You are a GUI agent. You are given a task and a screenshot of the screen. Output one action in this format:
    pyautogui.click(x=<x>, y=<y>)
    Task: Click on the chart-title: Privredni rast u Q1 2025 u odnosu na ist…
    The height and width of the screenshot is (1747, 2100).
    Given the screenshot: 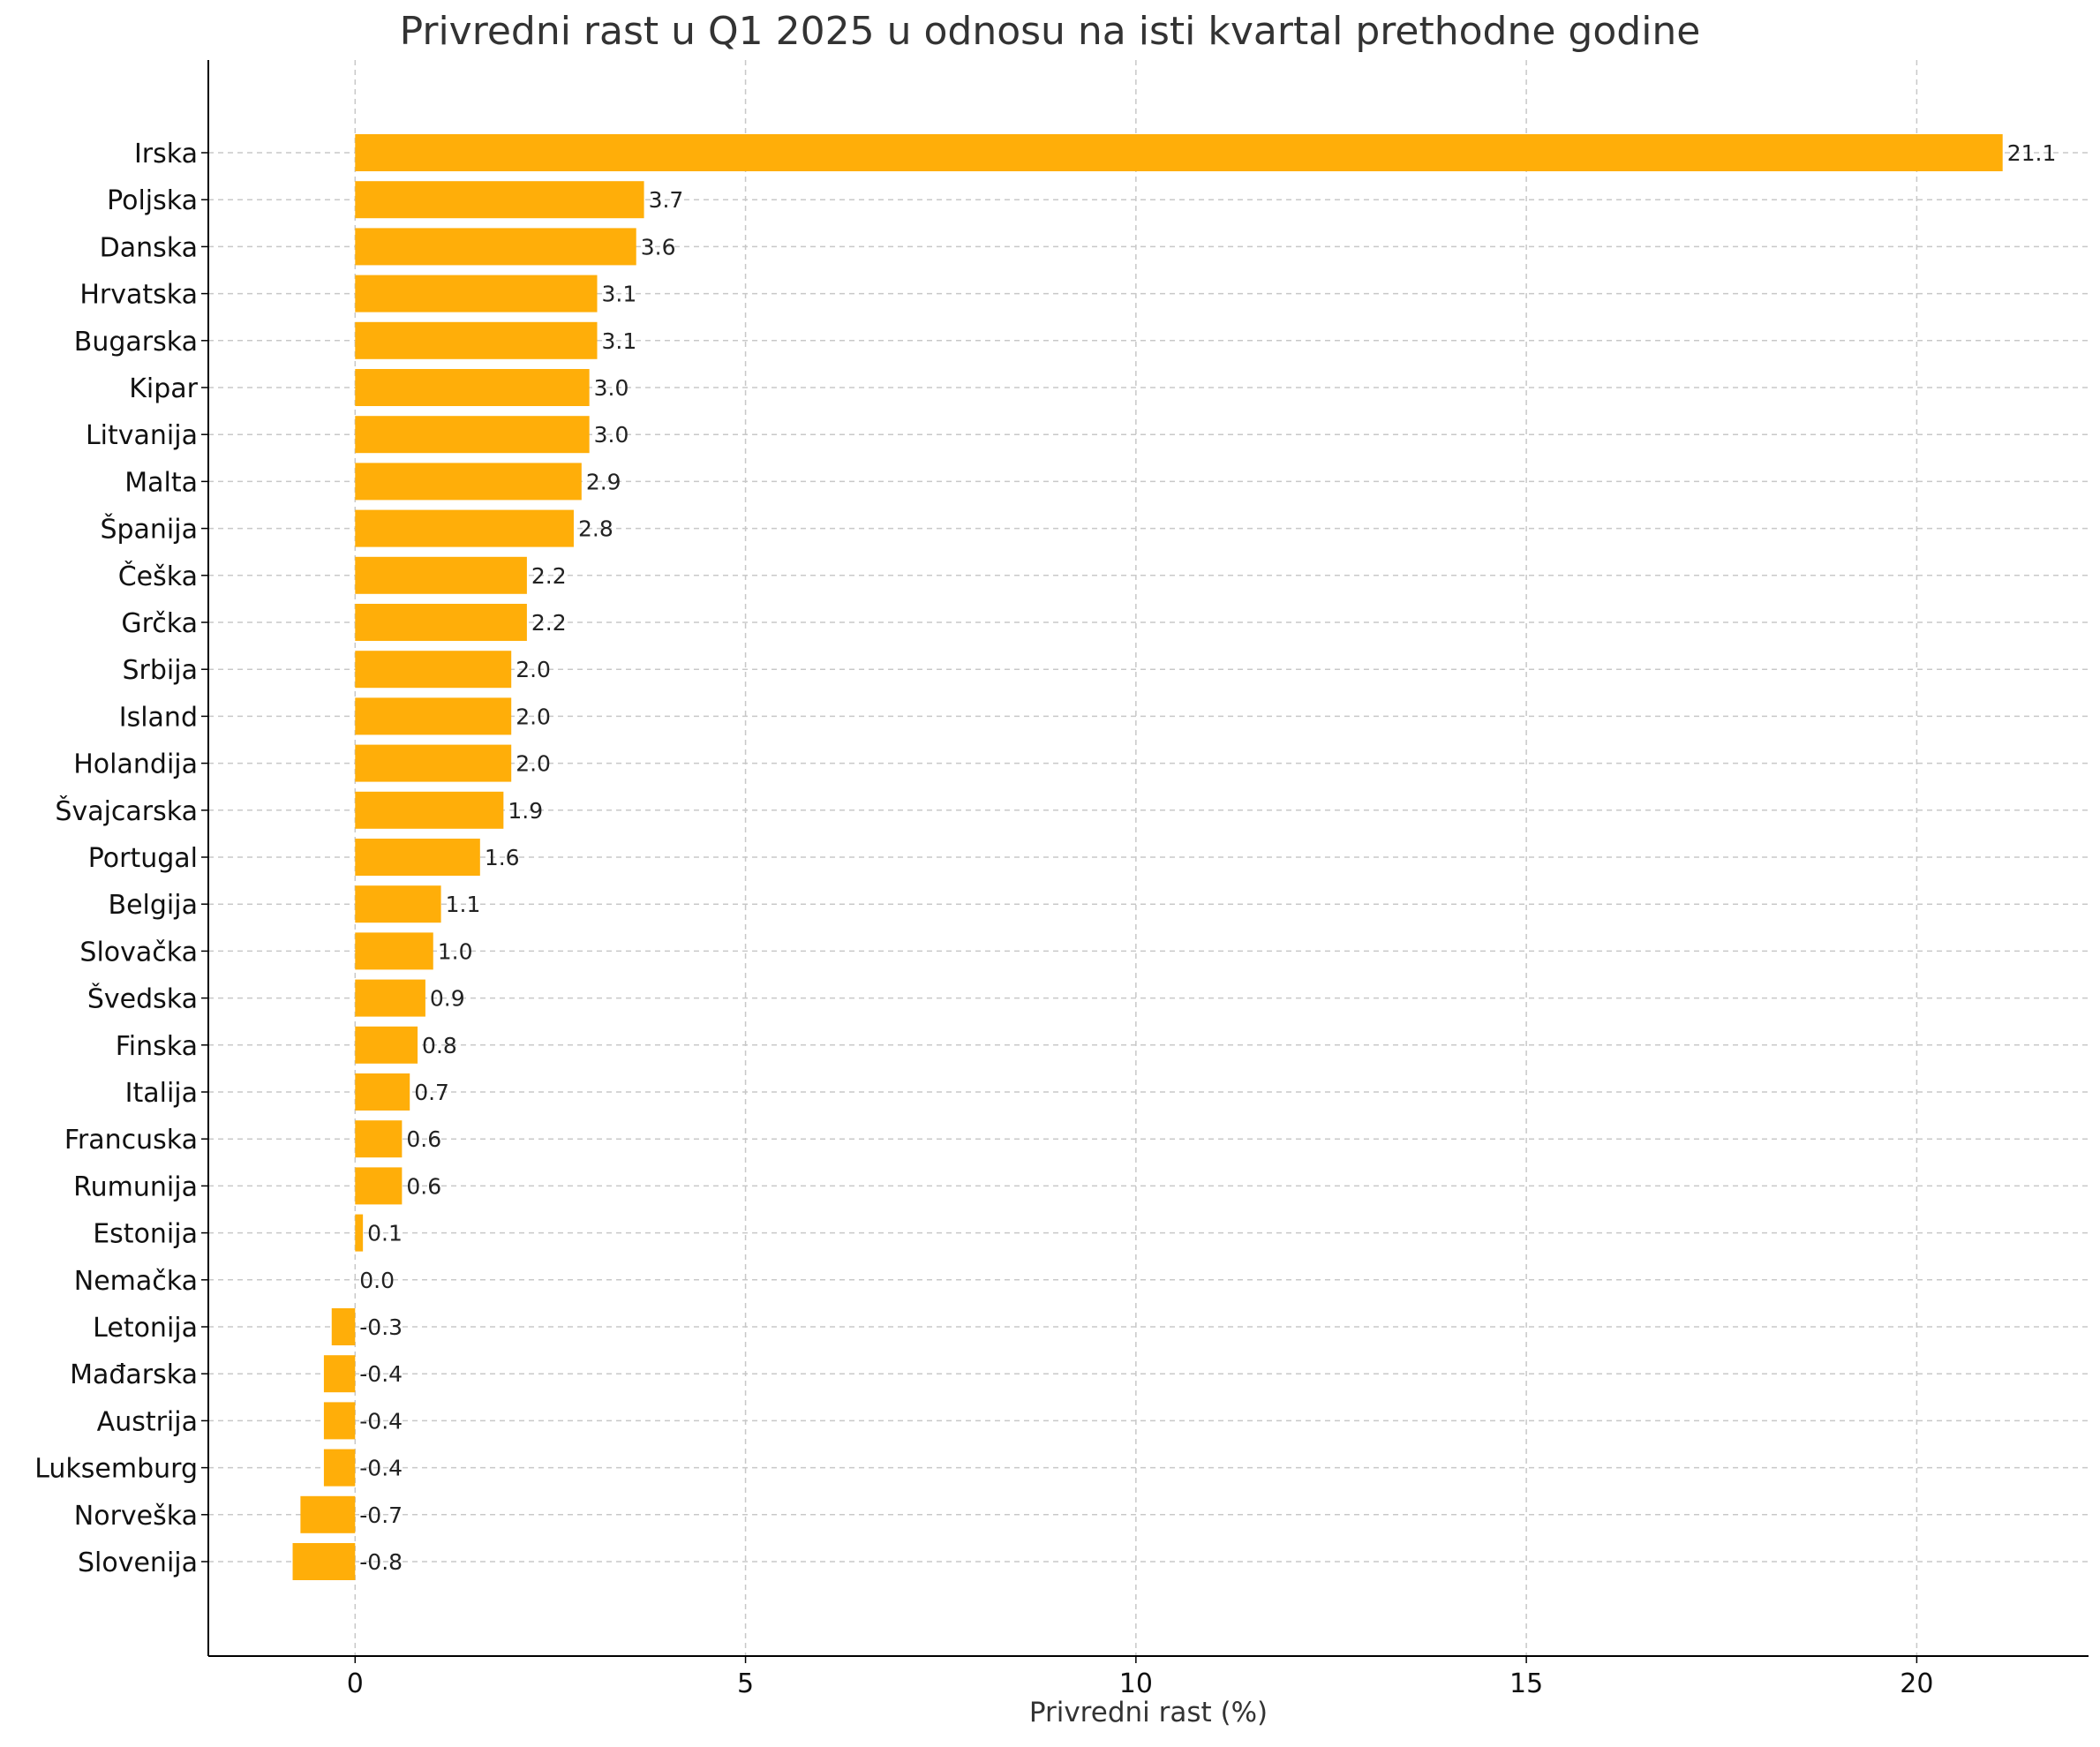 What is the action you would take?
    pyautogui.click(x=1050, y=31)
    